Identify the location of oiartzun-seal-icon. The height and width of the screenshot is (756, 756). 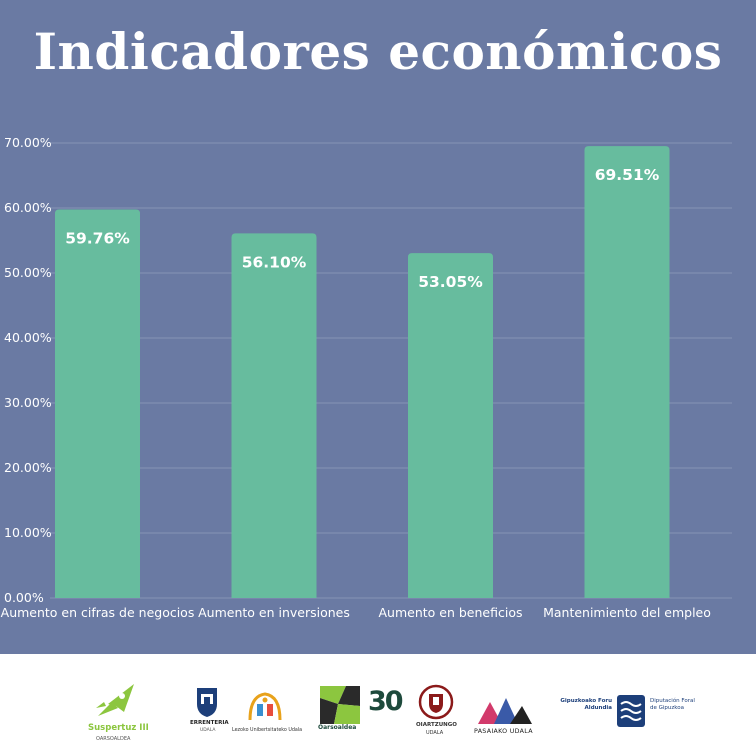
(436, 702).